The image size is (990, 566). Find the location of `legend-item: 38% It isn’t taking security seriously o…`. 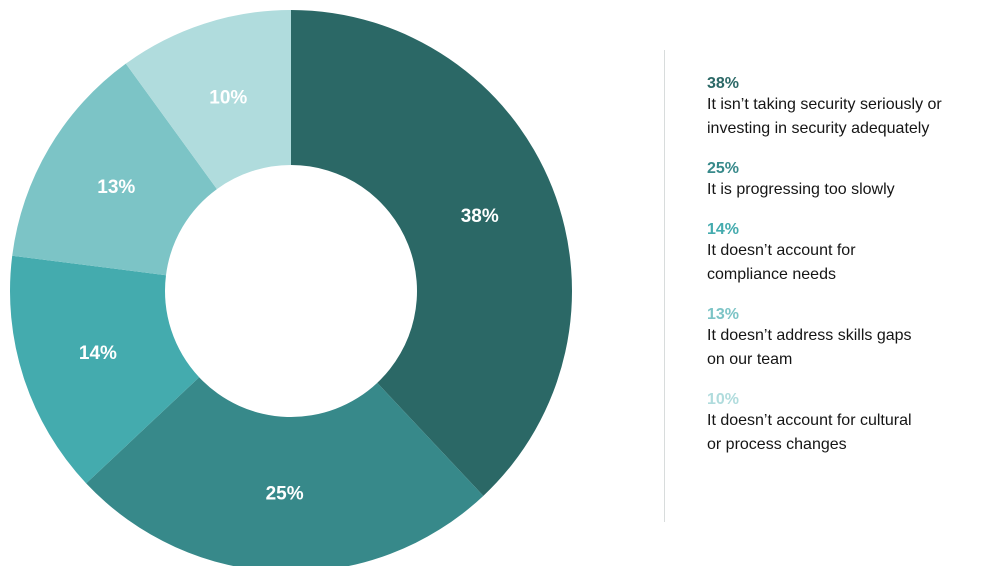

legend-item: 38% It isn’t taking security seriously o… is located at coordinates (848, 107).